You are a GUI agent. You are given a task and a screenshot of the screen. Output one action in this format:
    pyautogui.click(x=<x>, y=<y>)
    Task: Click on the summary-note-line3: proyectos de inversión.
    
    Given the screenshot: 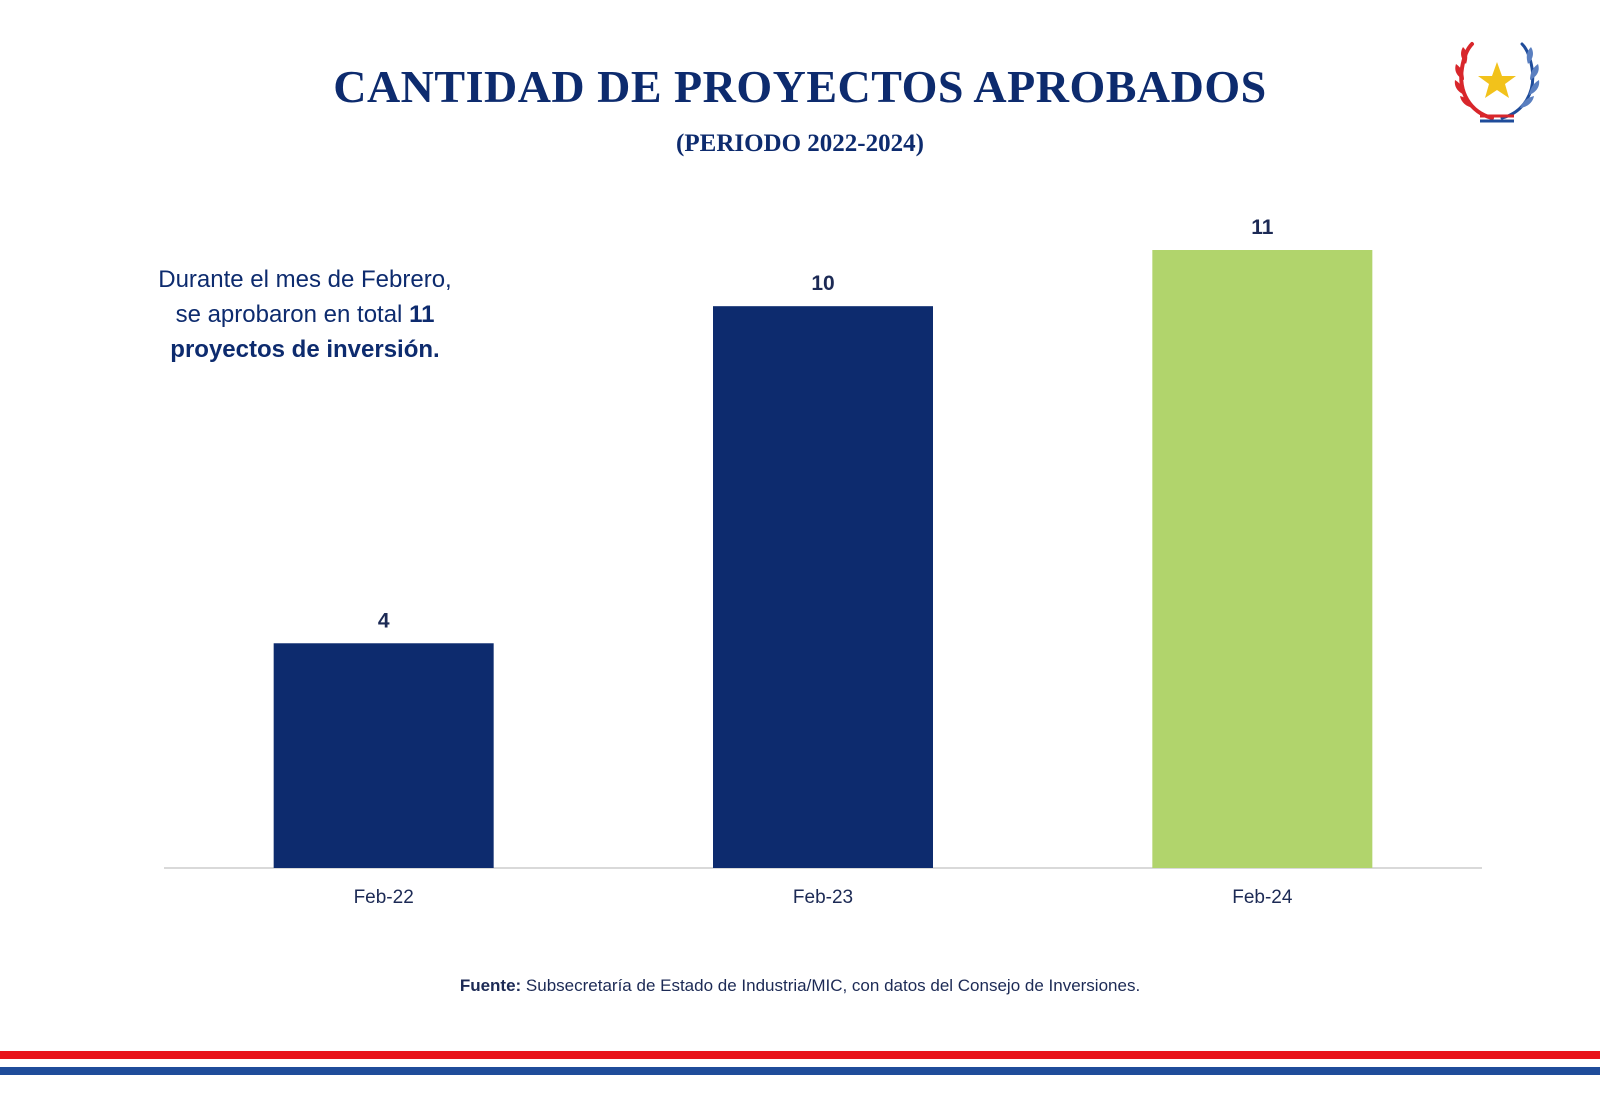 What is the action you would take?
    pyautogui.click(x=305, y=349)
    